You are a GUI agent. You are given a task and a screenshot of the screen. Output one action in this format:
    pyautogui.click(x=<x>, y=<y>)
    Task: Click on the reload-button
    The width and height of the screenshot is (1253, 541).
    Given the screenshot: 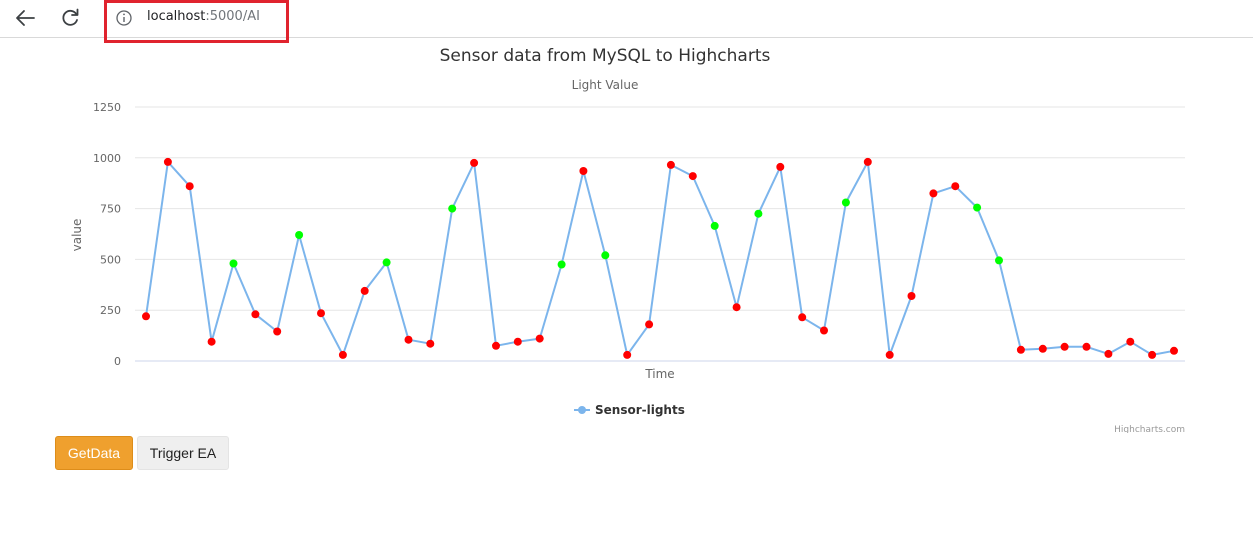 What is the action you would take?
    pyautogui.click(x=70, y=18)
    